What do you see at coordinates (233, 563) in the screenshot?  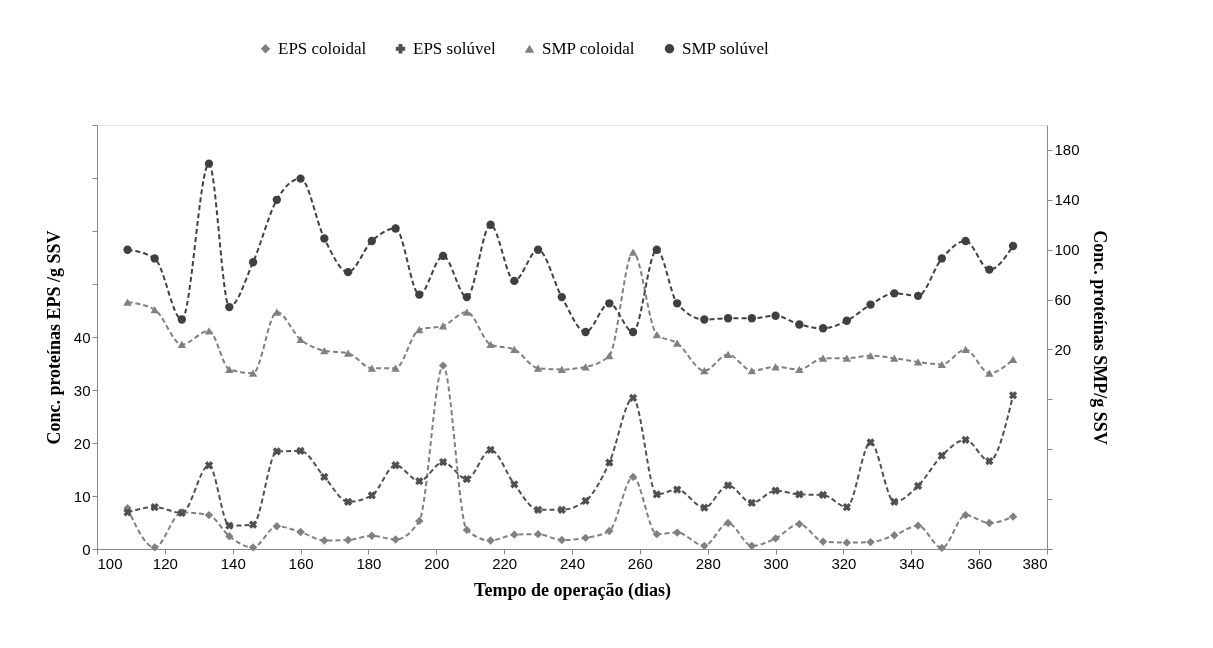 I see `x-tick-label: 140` at bounding box center [233, 563].